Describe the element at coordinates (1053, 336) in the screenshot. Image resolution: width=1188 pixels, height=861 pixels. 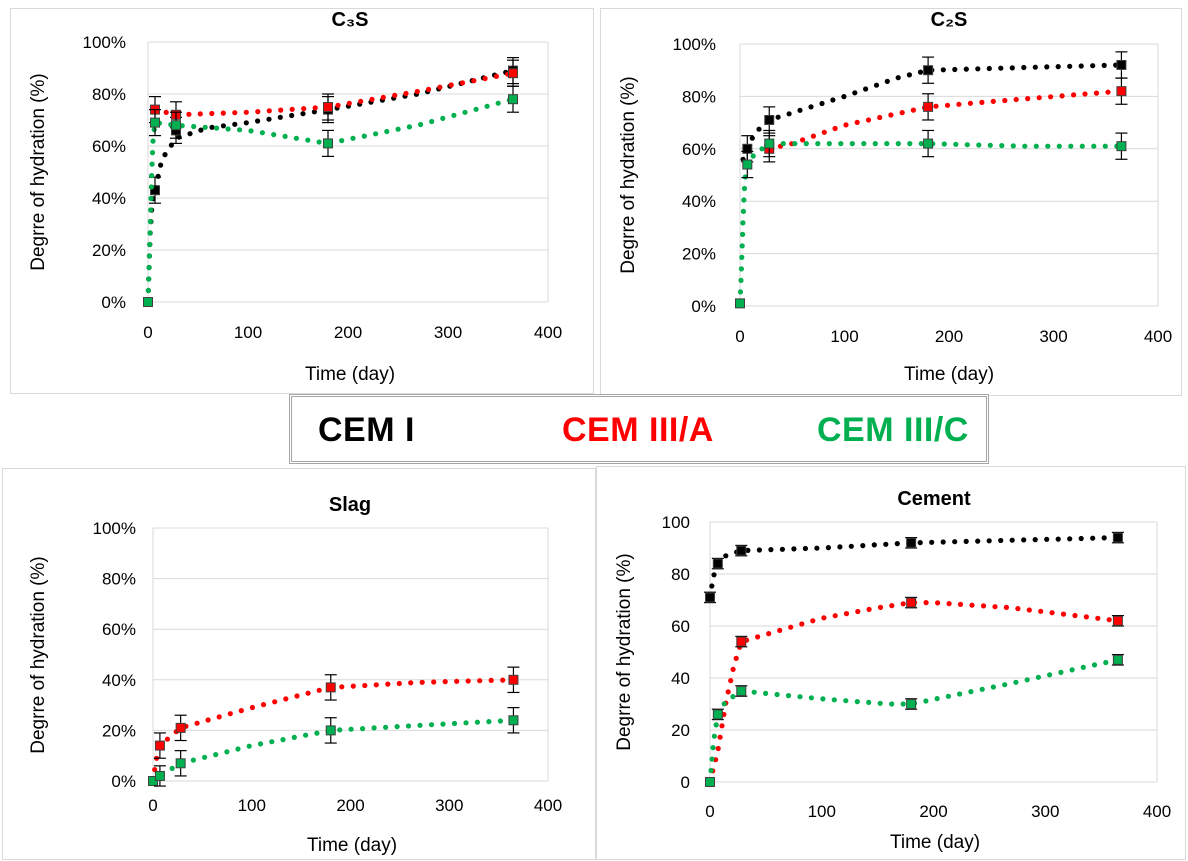
I see `c2s-x-tick-label: 300` at that location.